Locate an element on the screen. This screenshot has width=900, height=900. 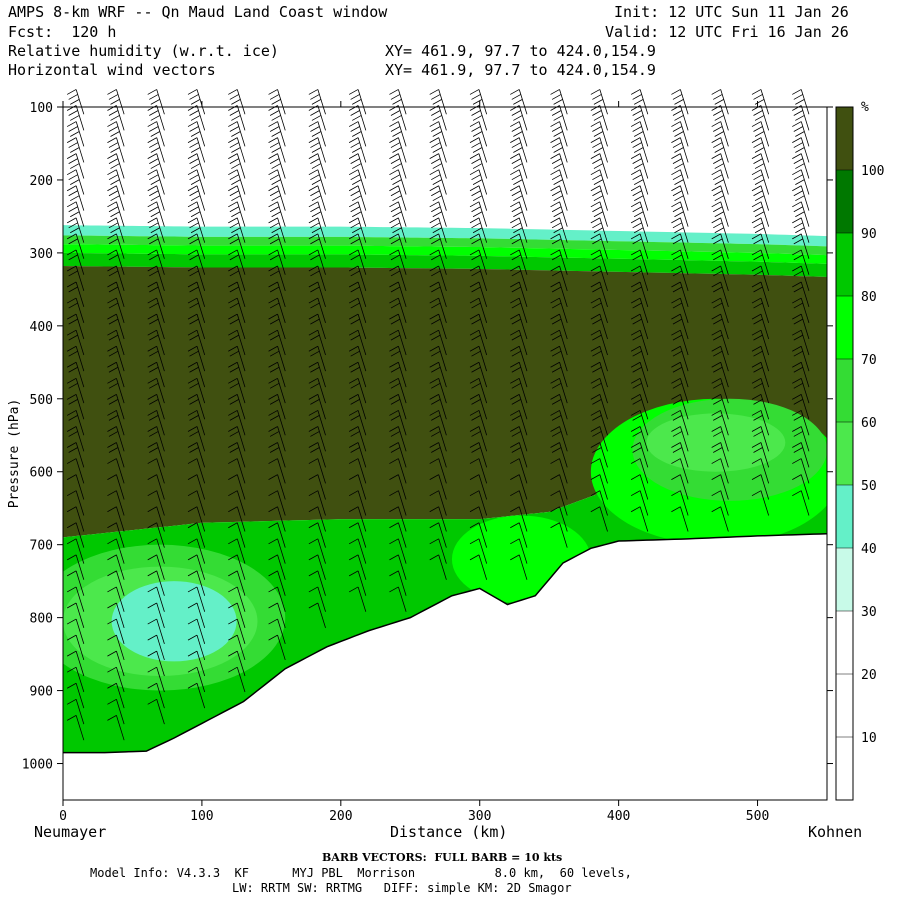
y-tick-label: 100 is located at coordinates (41, 108).